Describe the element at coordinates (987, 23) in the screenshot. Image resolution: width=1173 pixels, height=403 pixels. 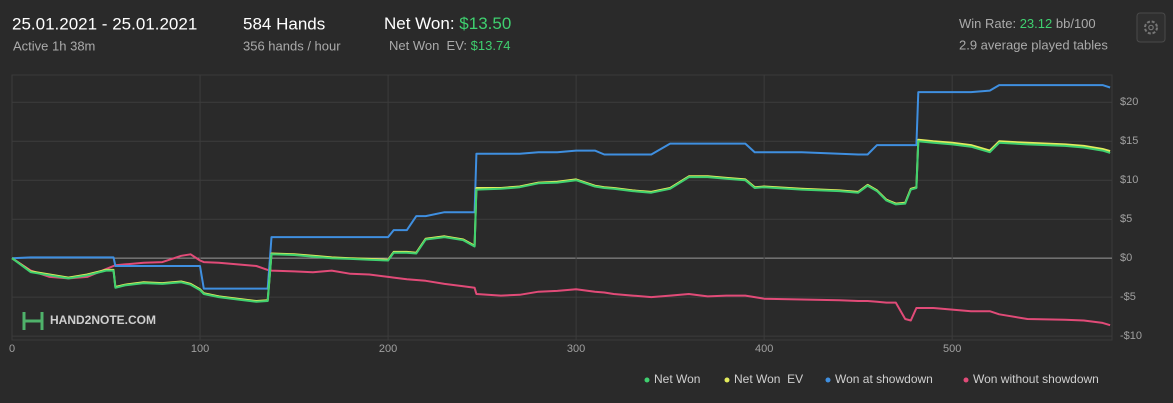
I see `win-rate-label: Win Rate:` at that location.